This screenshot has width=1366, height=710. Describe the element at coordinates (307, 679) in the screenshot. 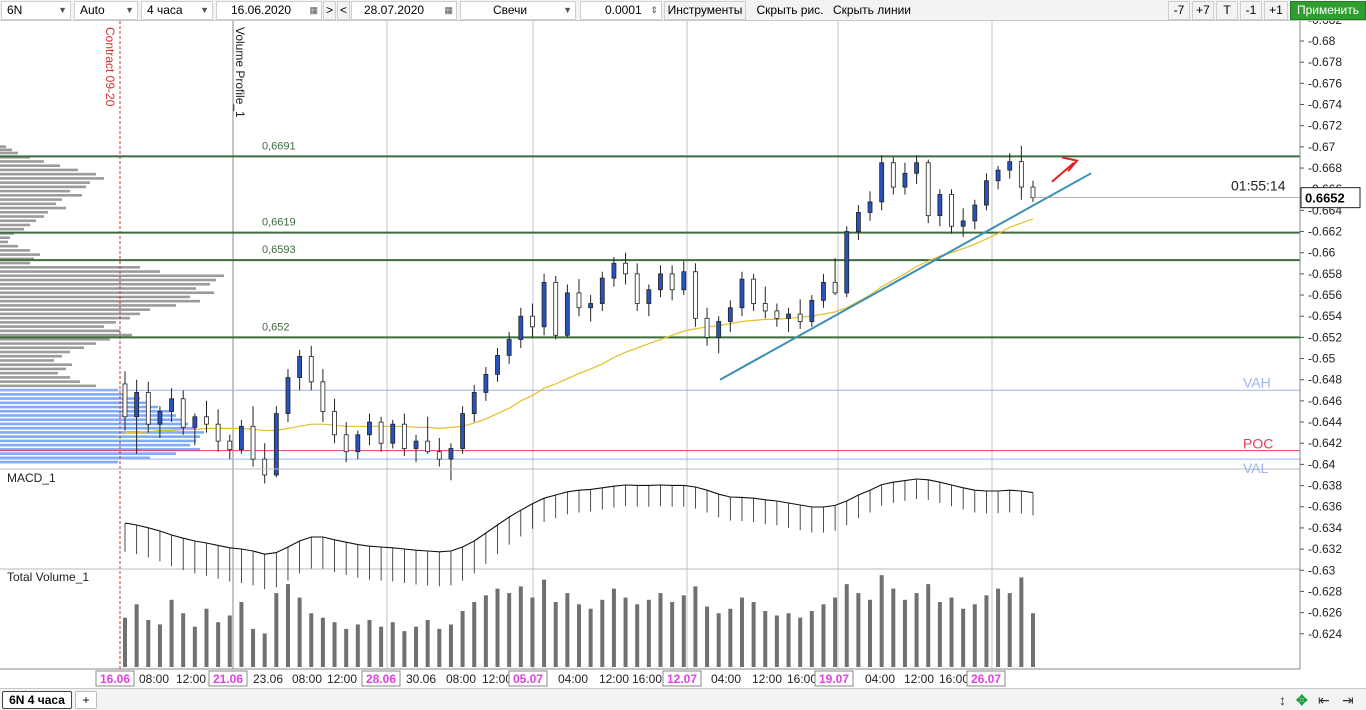

I see `time-tick-label: 08:00` at that location.